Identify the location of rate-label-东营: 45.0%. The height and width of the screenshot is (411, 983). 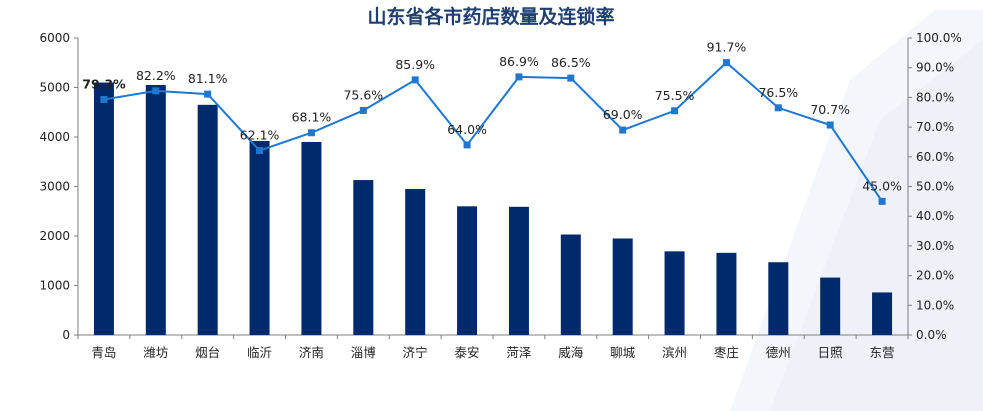
(882, 185).